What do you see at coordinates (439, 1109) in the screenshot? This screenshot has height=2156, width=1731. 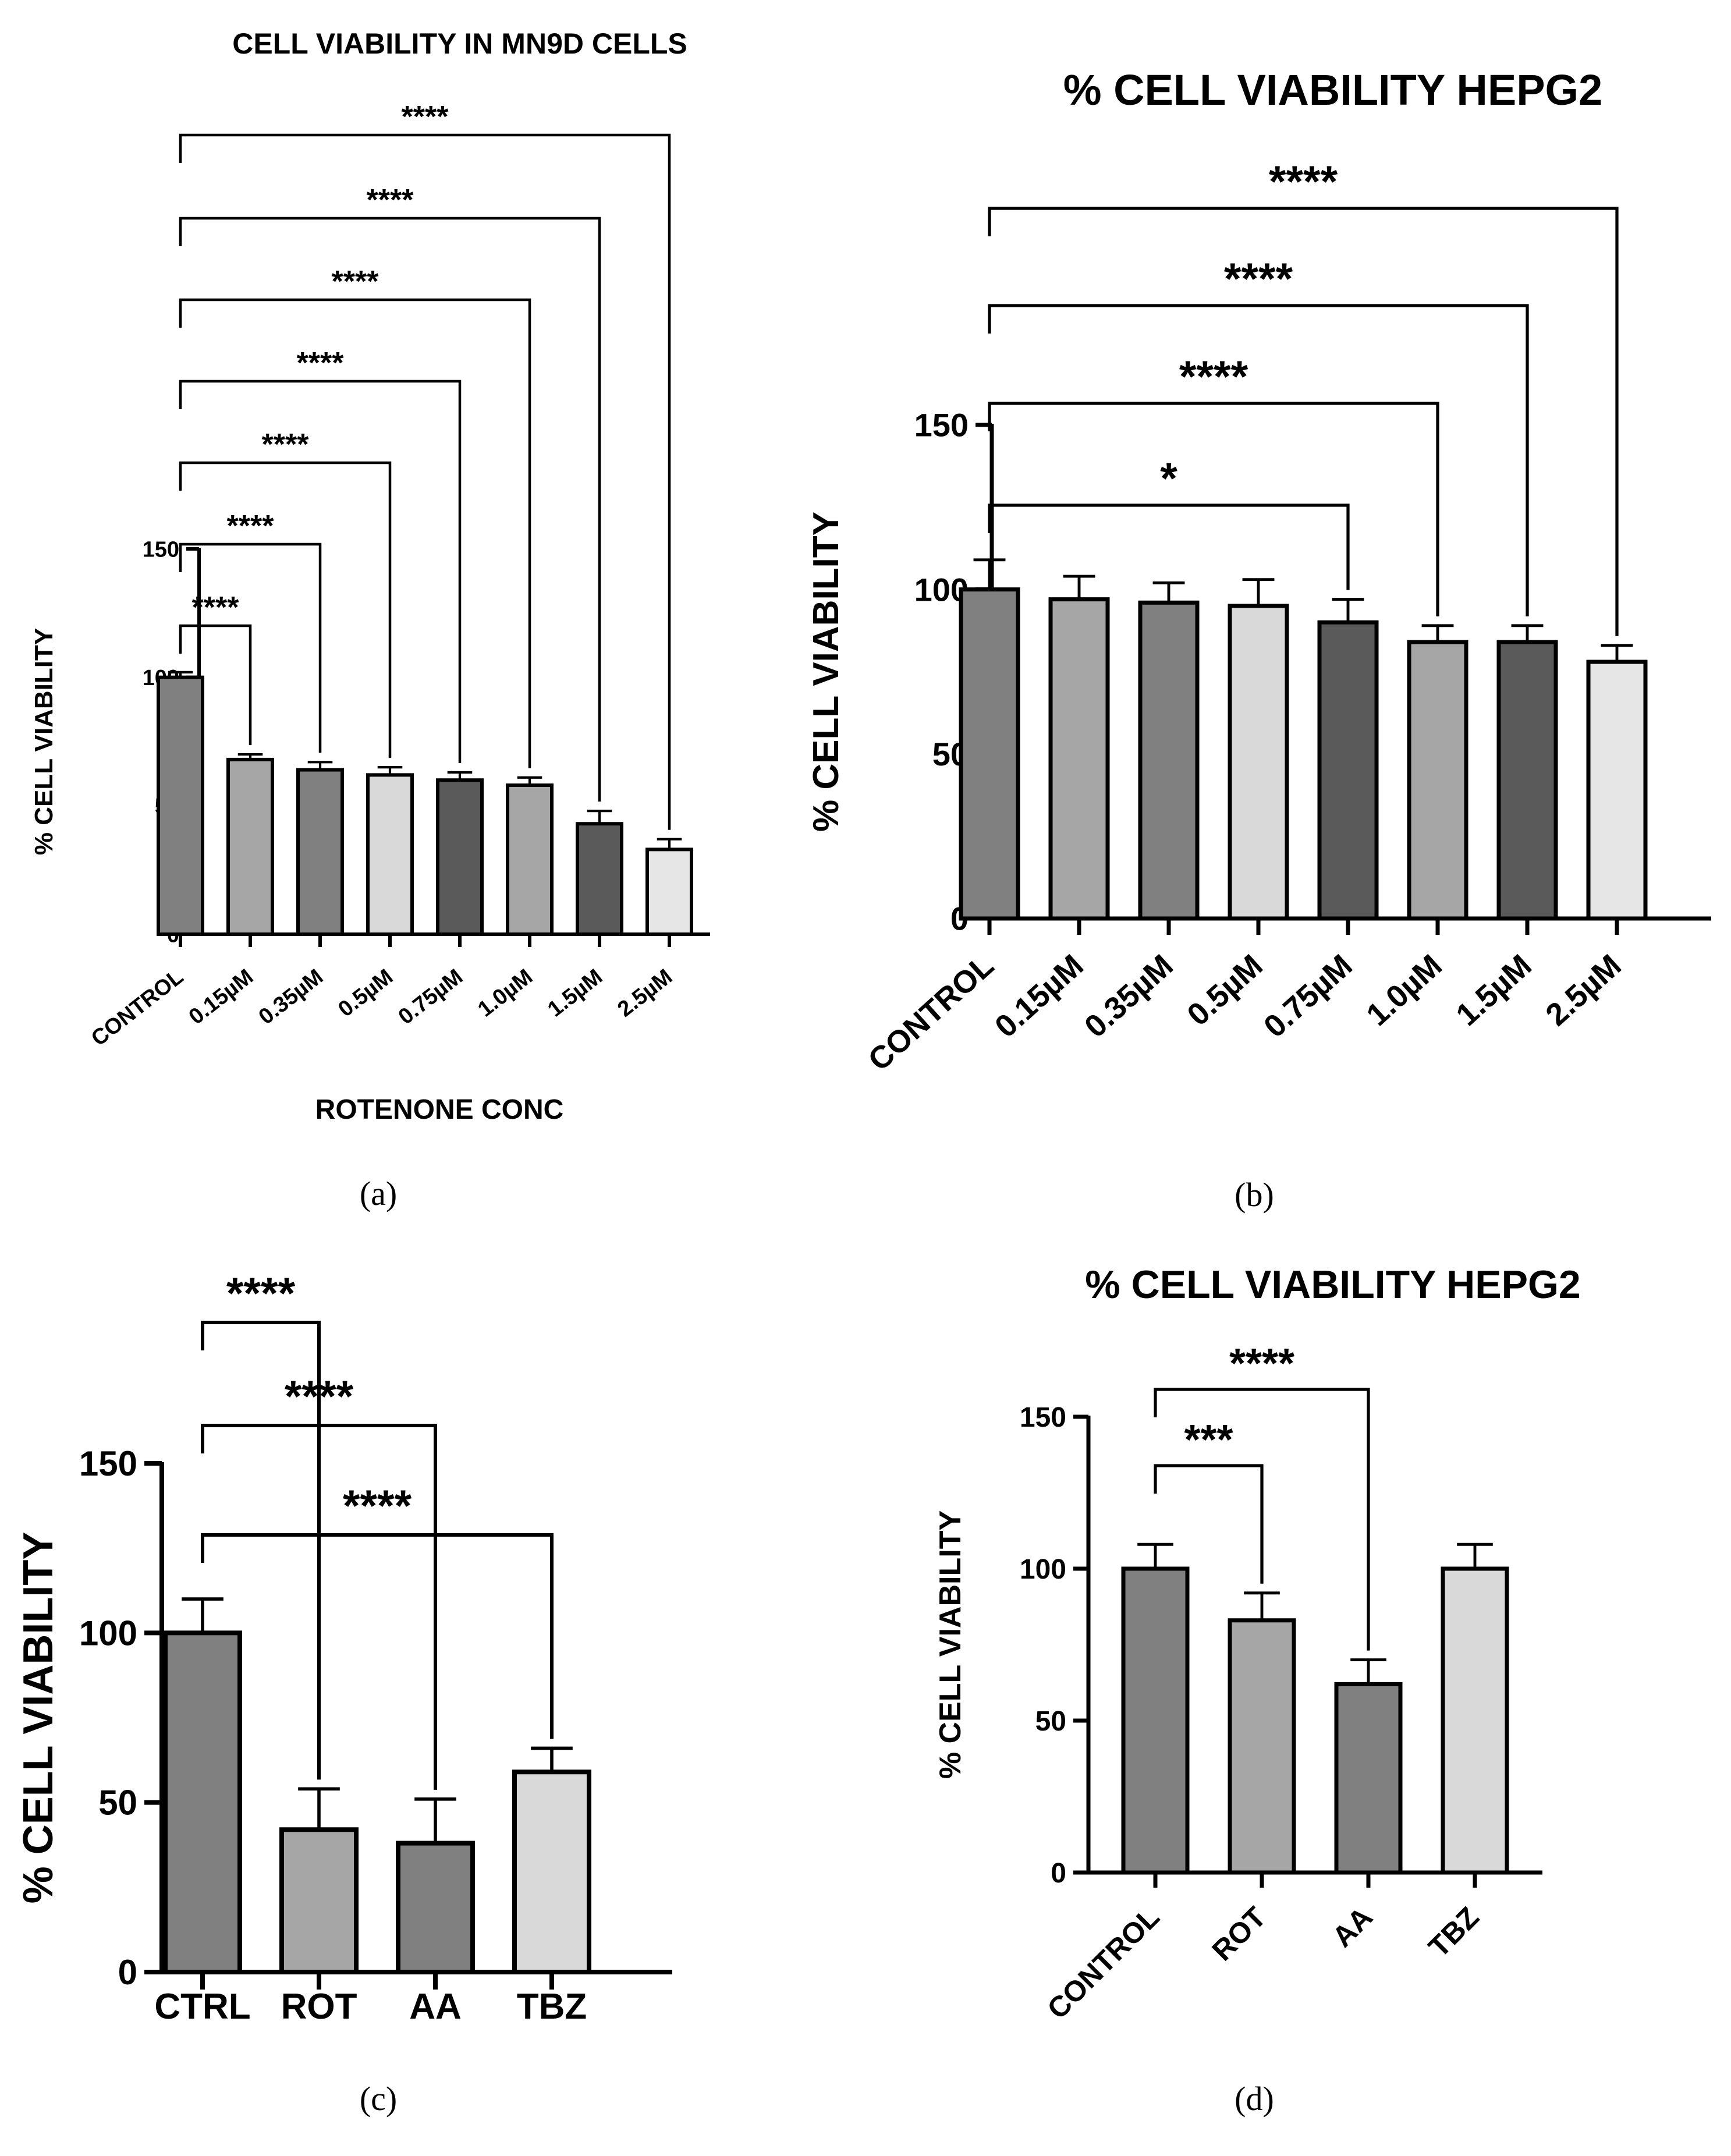 I see `x-axis-label: ROTENONE CONC` at bounding box center [439, 1109].